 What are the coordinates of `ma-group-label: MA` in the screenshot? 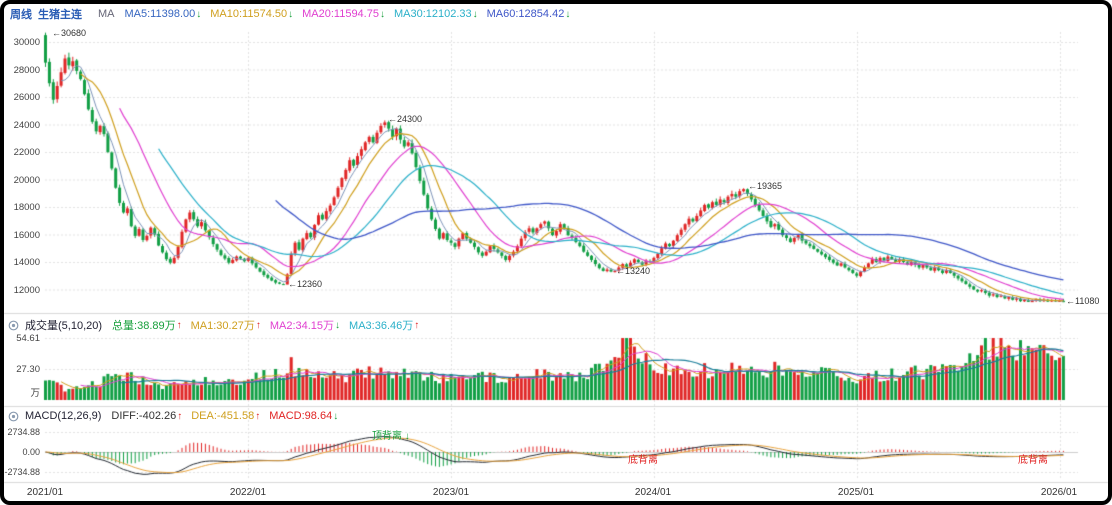 It's located at (106, 14).